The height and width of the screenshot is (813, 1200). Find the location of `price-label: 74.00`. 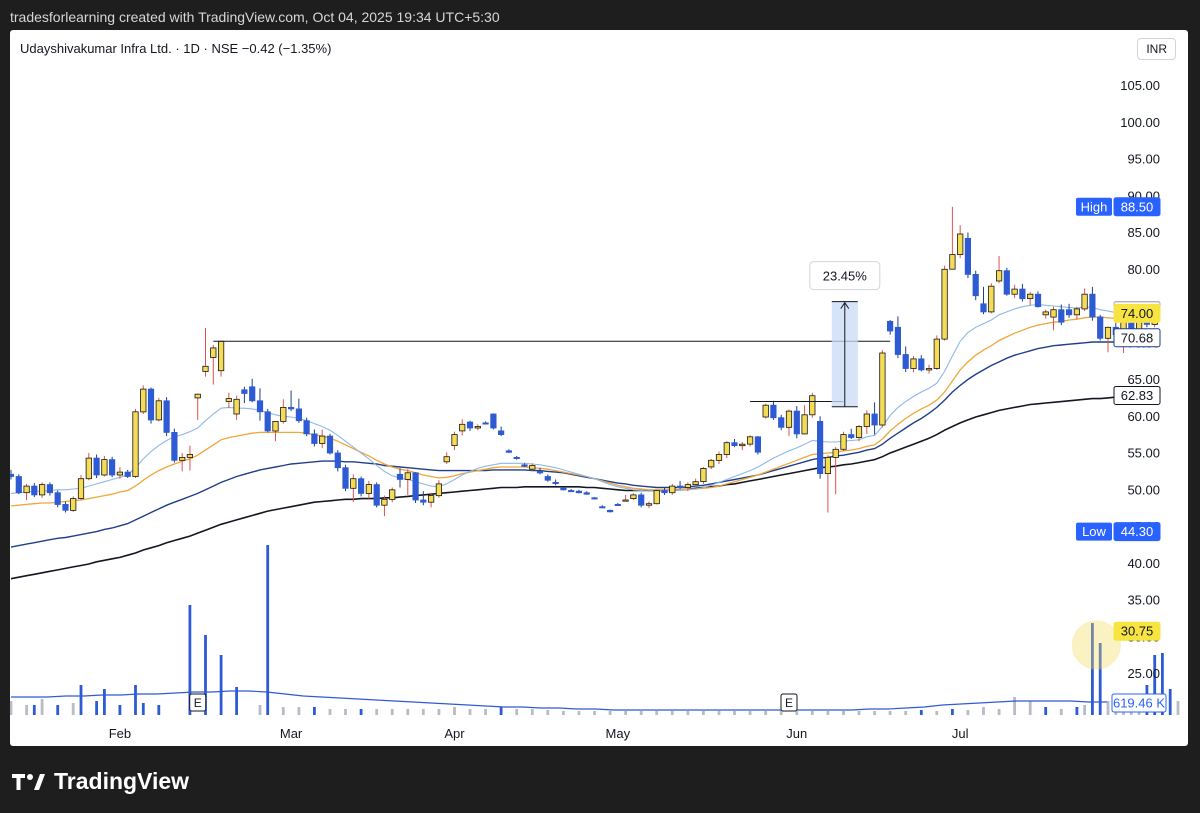

price-label: 74.00 is located at coordinates (1137, 313).